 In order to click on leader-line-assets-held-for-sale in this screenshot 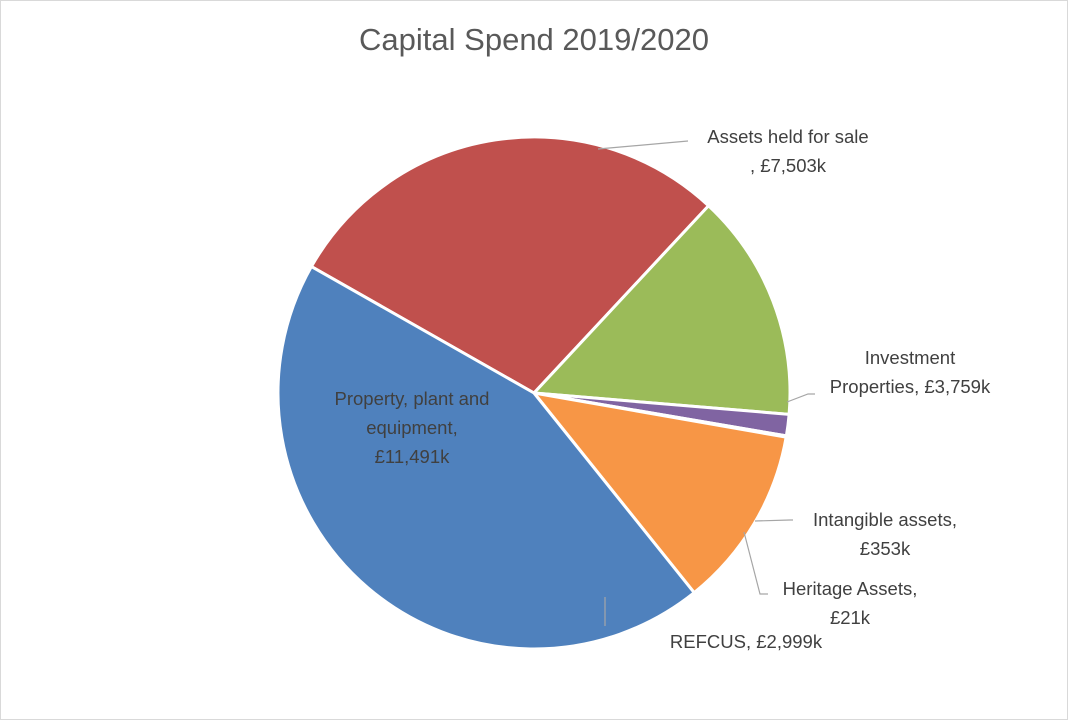, I will do `click(643, 145)`.